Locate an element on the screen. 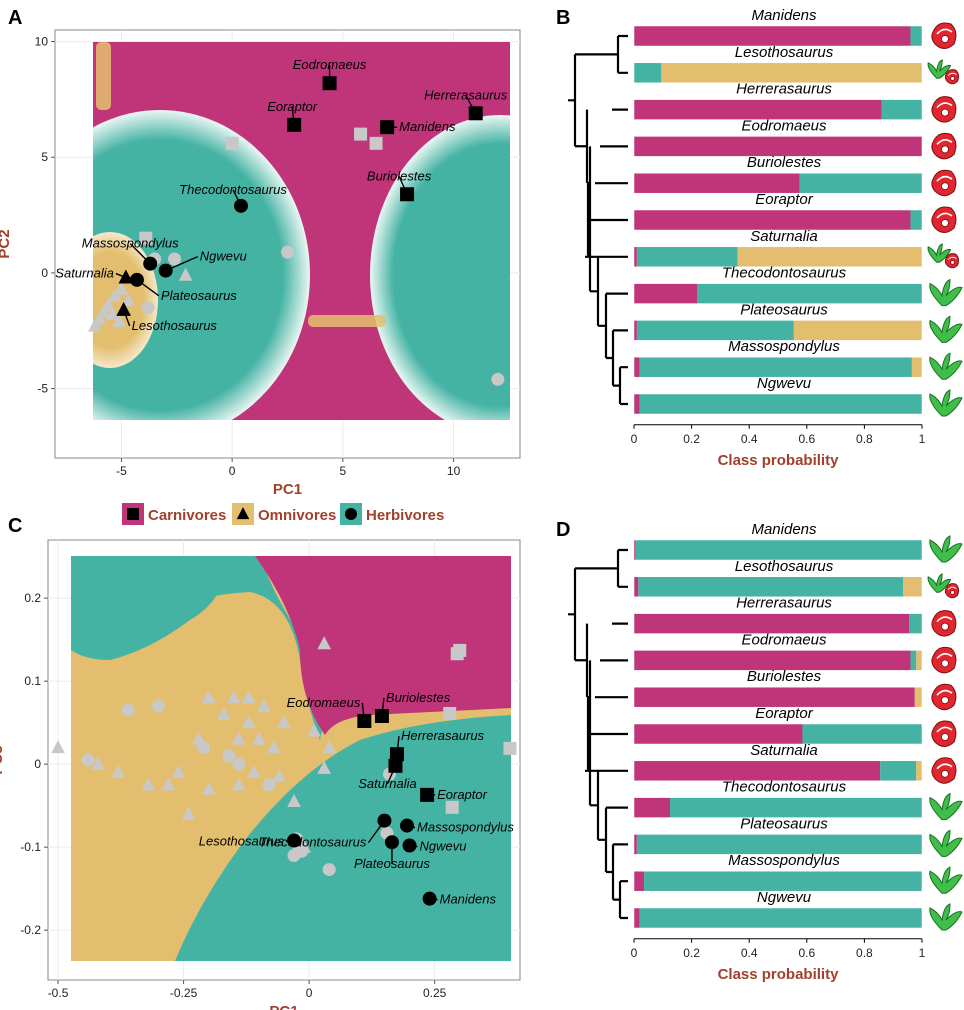 The width and height of the screenshot is (964, 1010). taxon-label: Buriolestes is located at coordinates (784, 162).